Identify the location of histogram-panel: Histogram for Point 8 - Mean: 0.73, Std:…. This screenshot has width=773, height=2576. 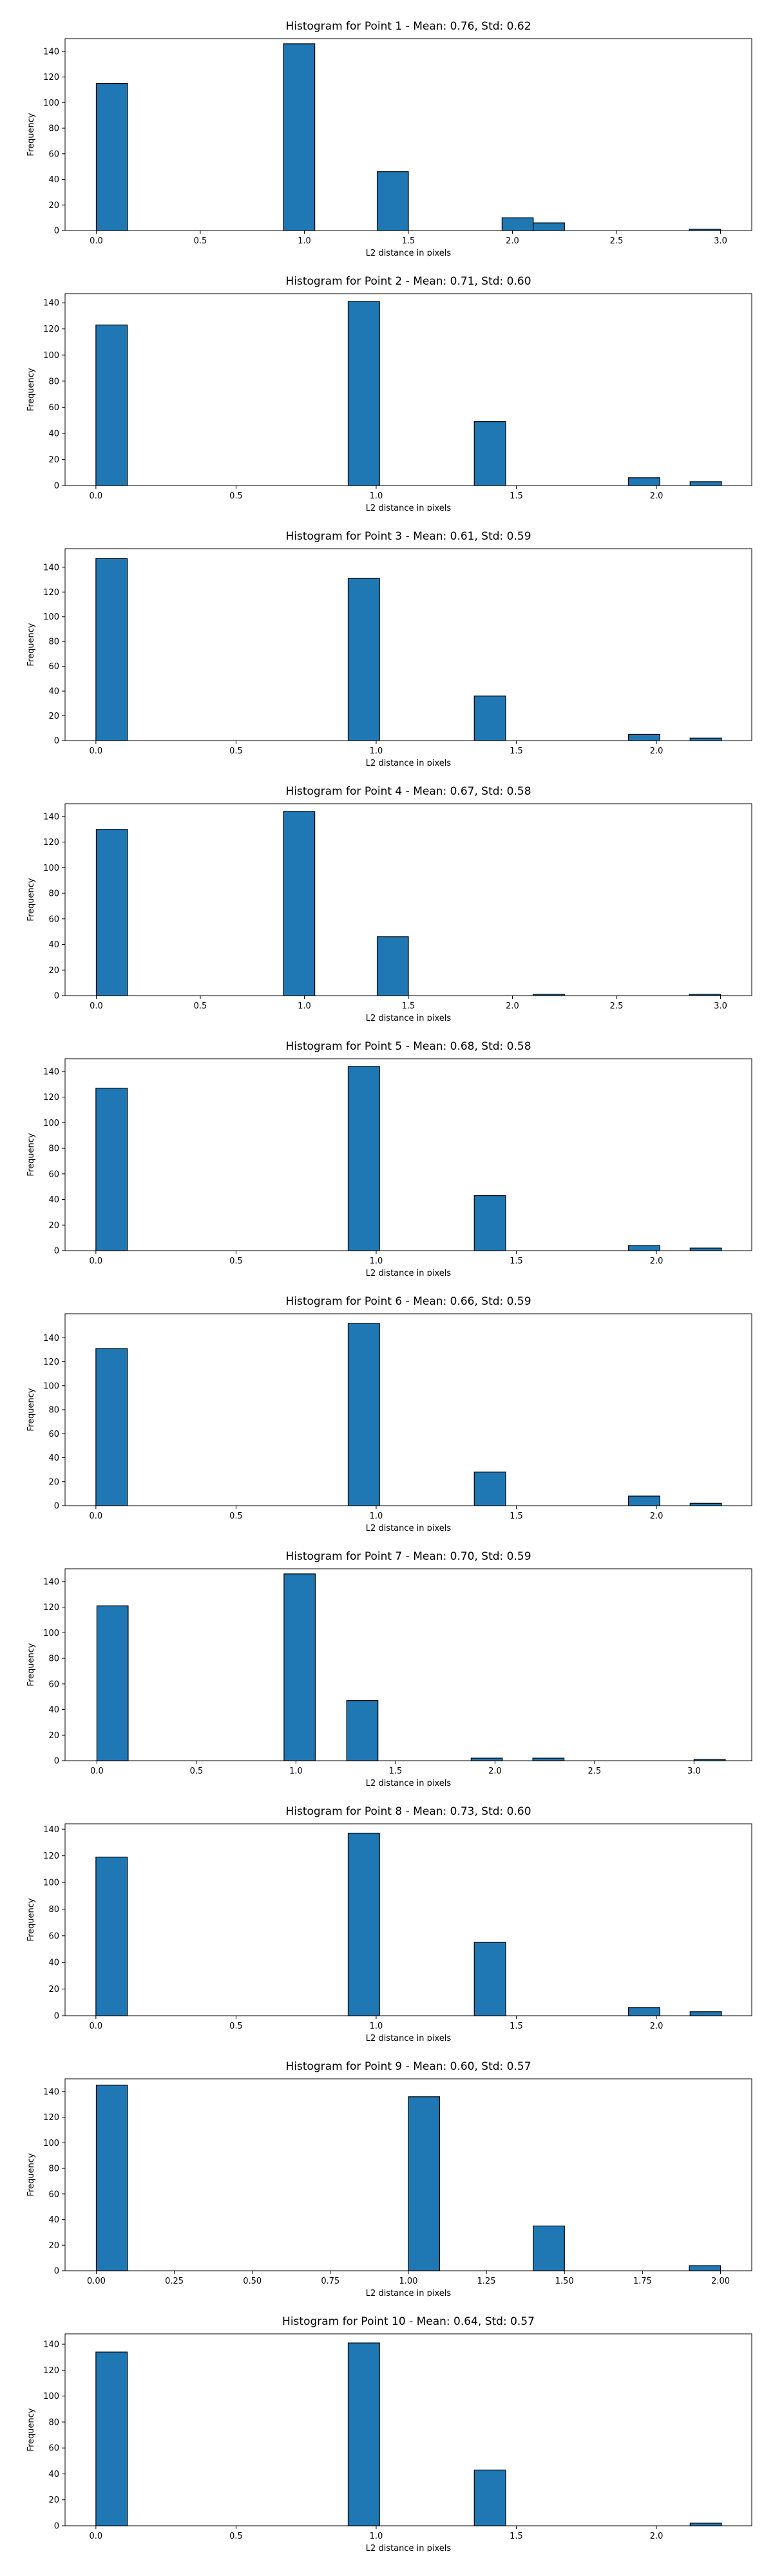
(386, 1913).